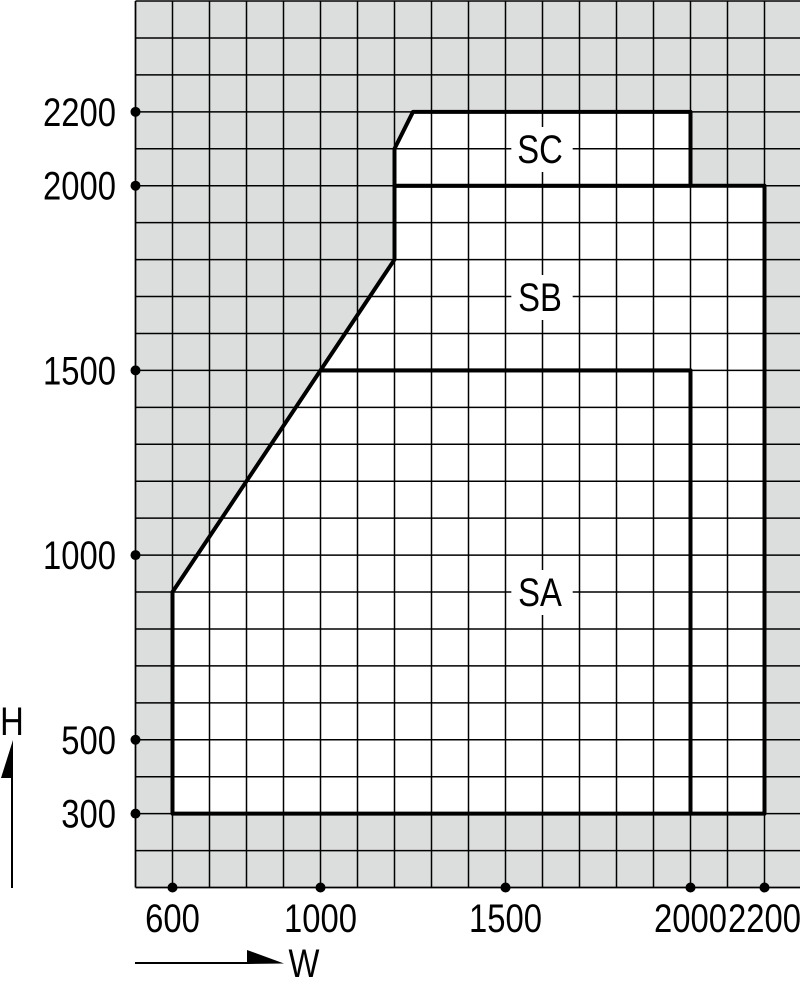 The image size is (800, 991). Describe the element at coordinates (79, 371) in the screenshot. I see `y-tick-label: 1500` at that location.